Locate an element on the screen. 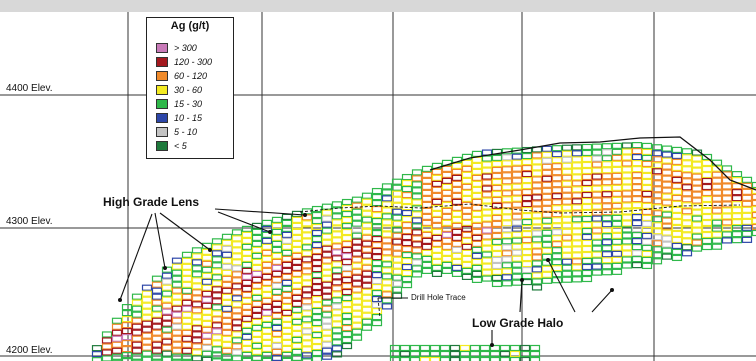  legend-swatch is located at coordinates (162, 61).